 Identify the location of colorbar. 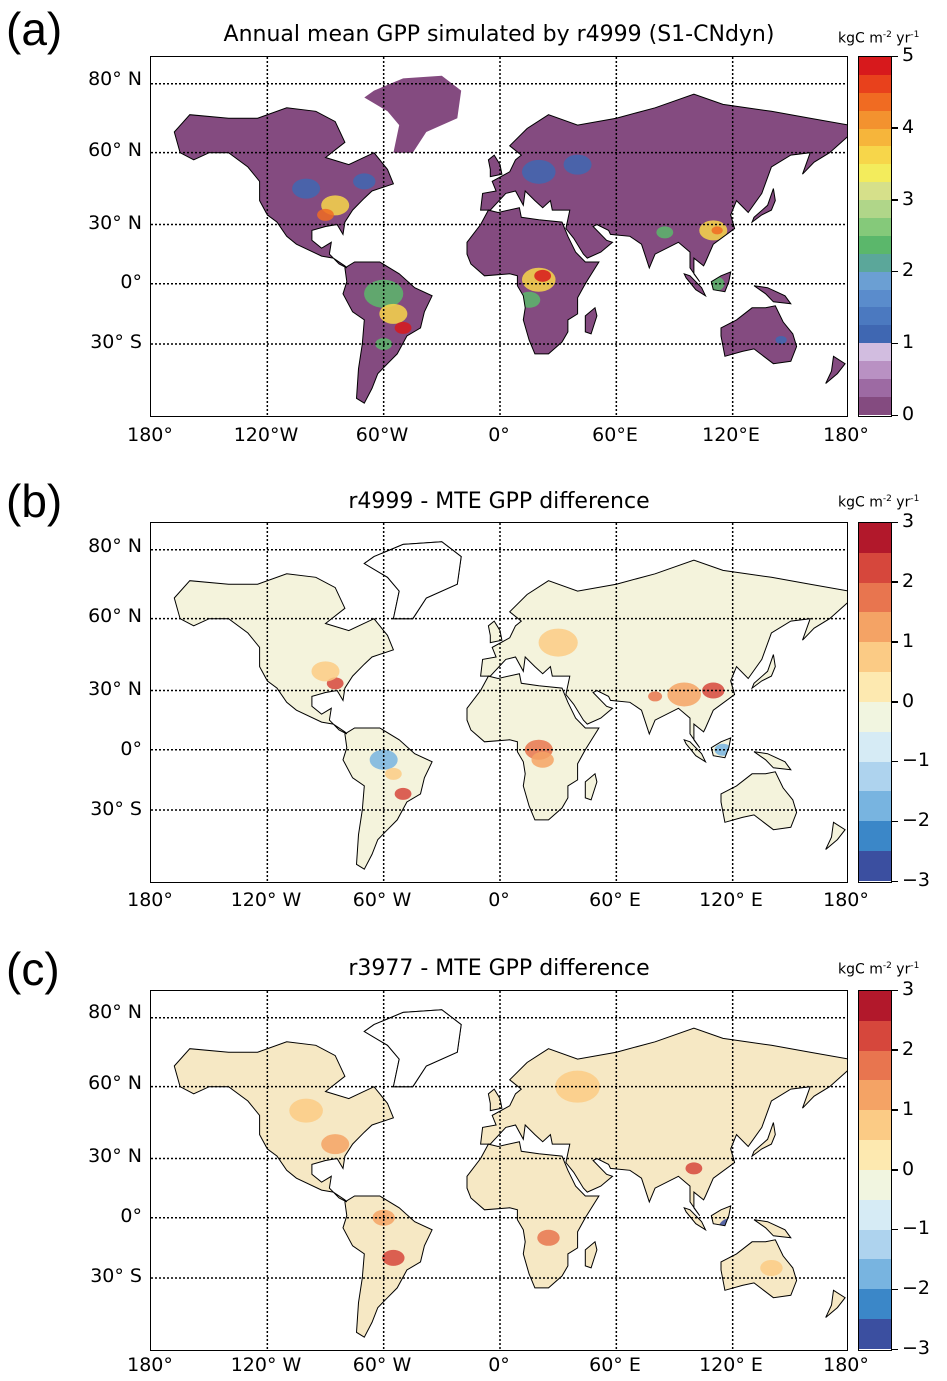
(875, 1170).